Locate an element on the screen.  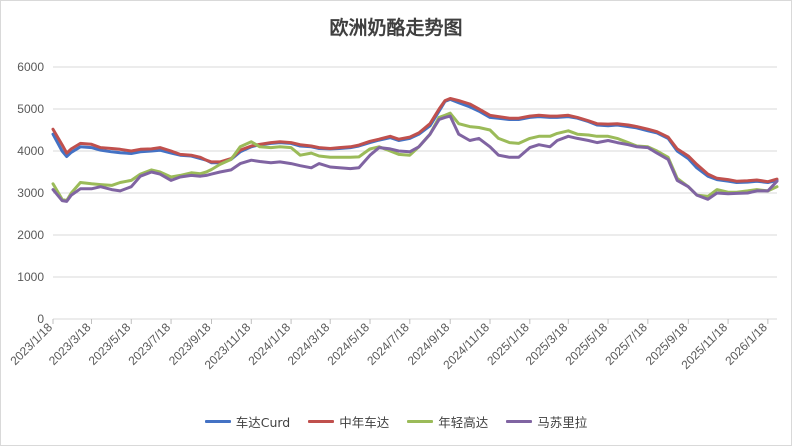
x-tick-label: 2023/3/18 is located at coordinates (70, 344).